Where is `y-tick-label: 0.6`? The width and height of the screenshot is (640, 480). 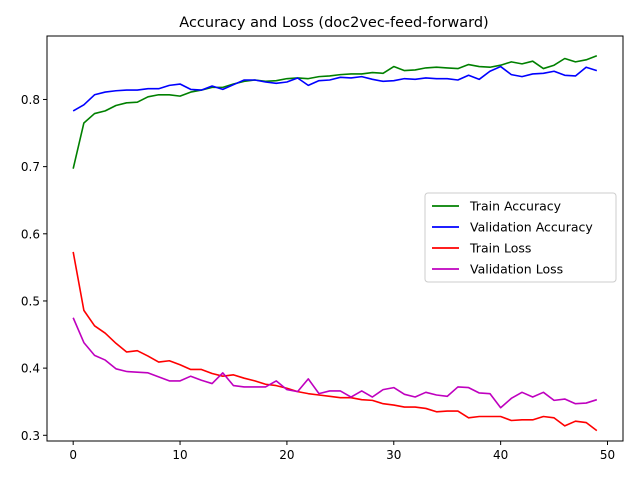
y-tick-label: 0.6 is located at coordinates (30, 234).